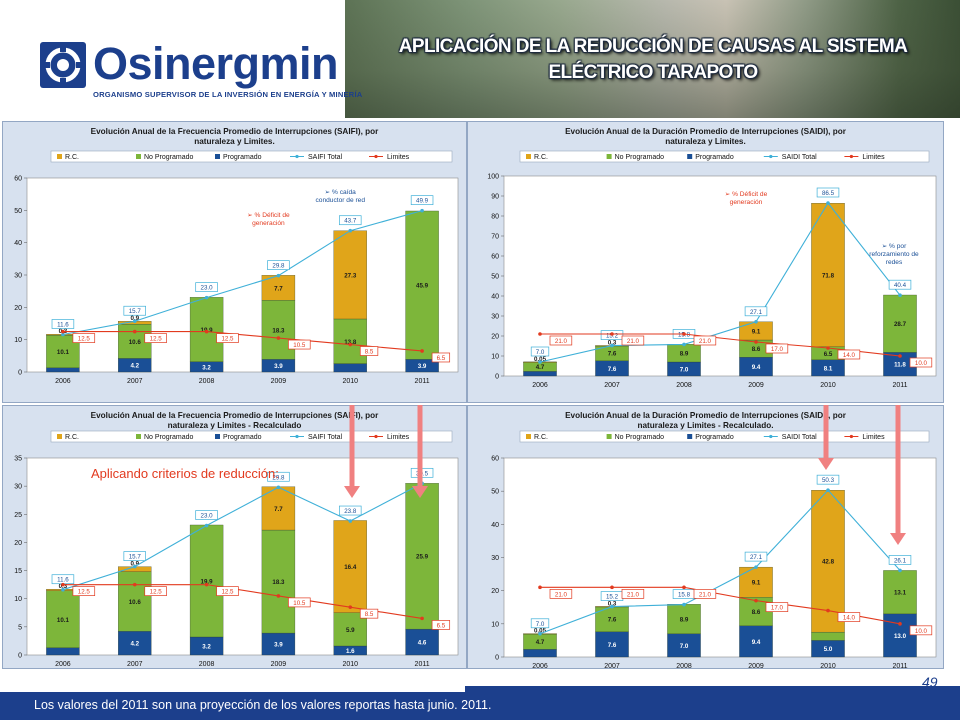 The image size is (960, 720). What do you see at coordinates (921, 631) in the screenshot?
I see `limits-label: 10.0` at bounding box center [921, 631].